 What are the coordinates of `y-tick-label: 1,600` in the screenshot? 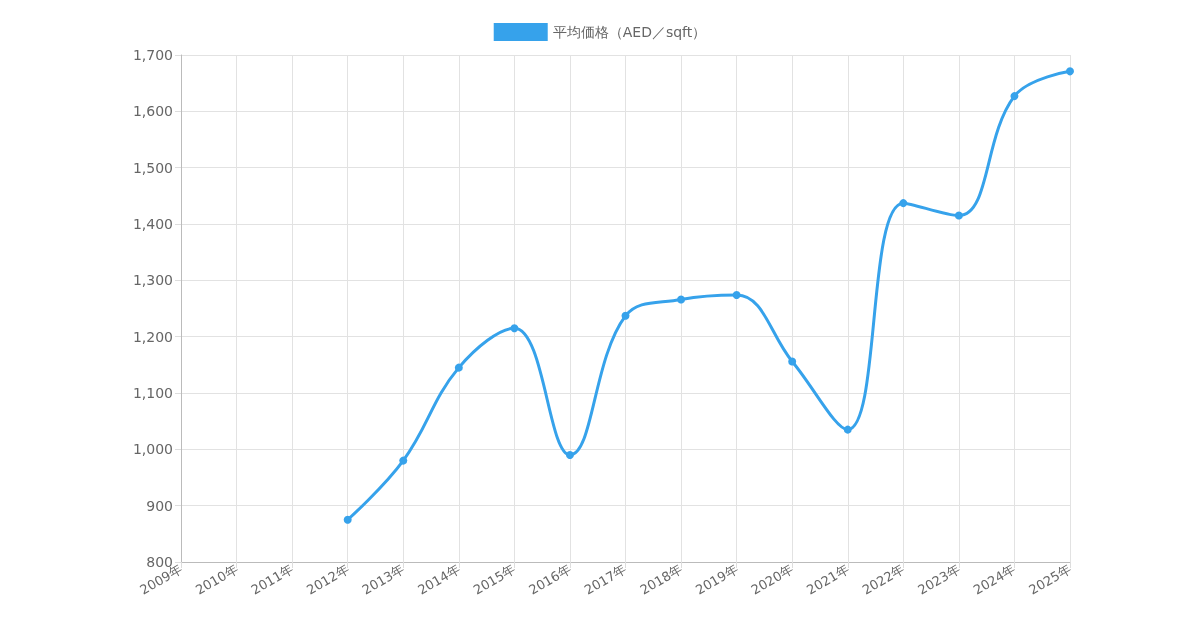 It's located at (152, 111).